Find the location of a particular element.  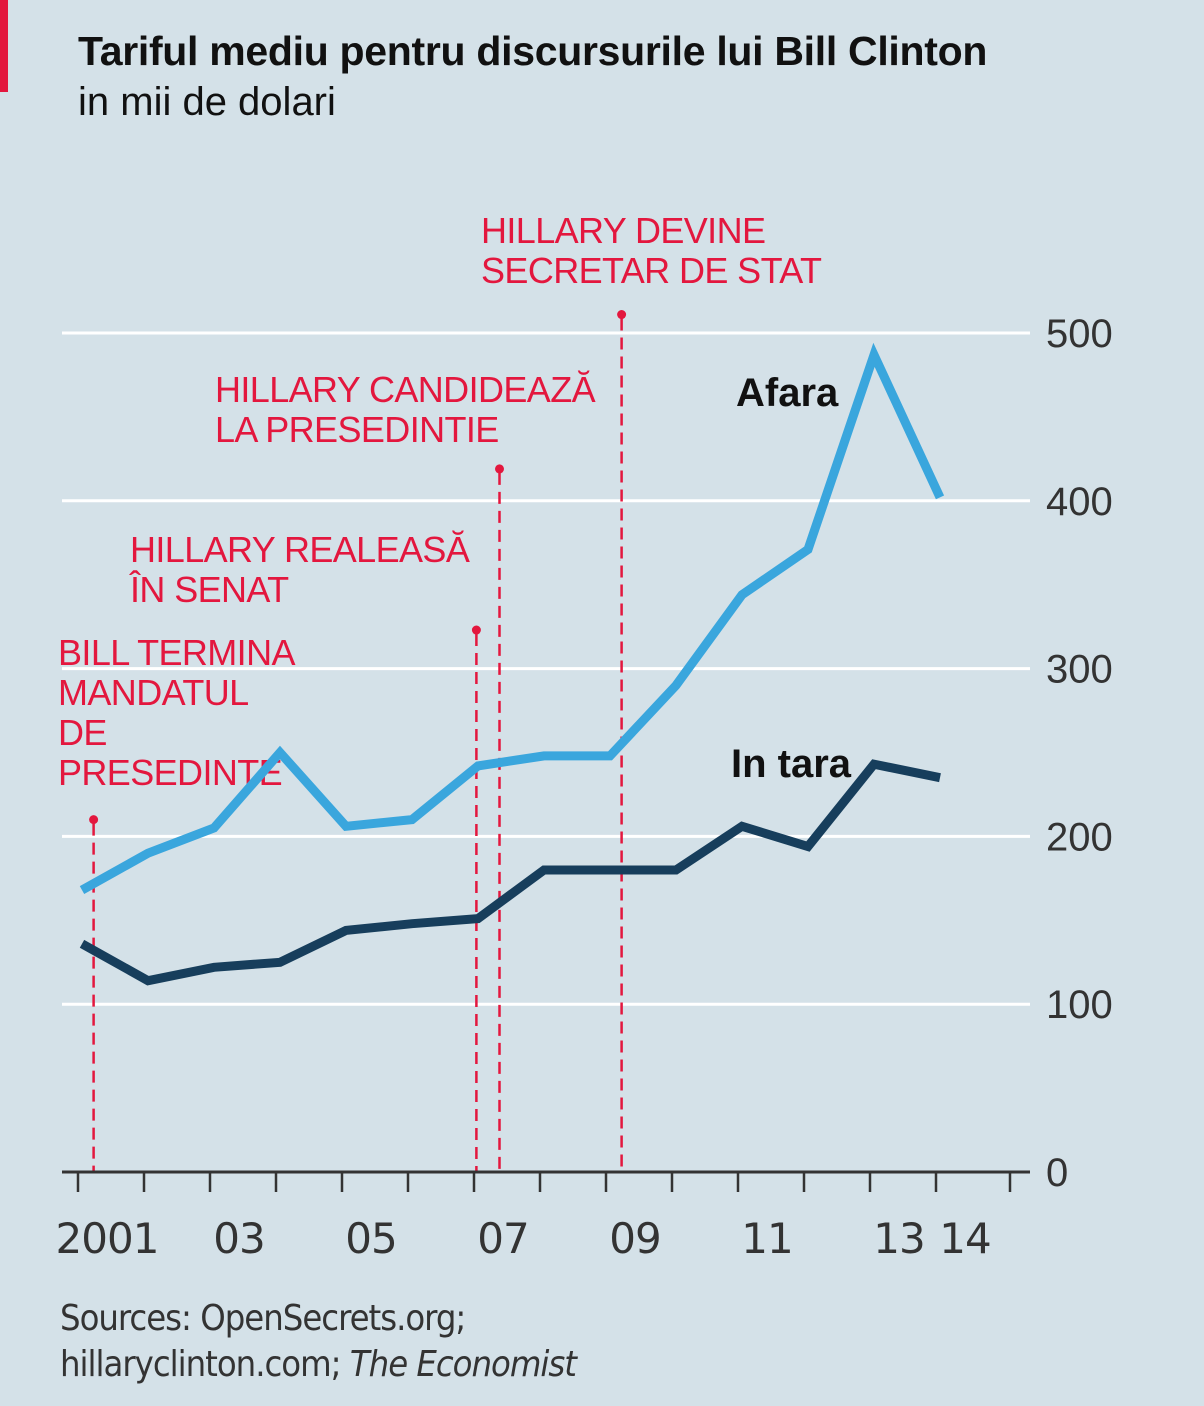

x-tick-label-05: 05 is located at coordinates (370, 1238).